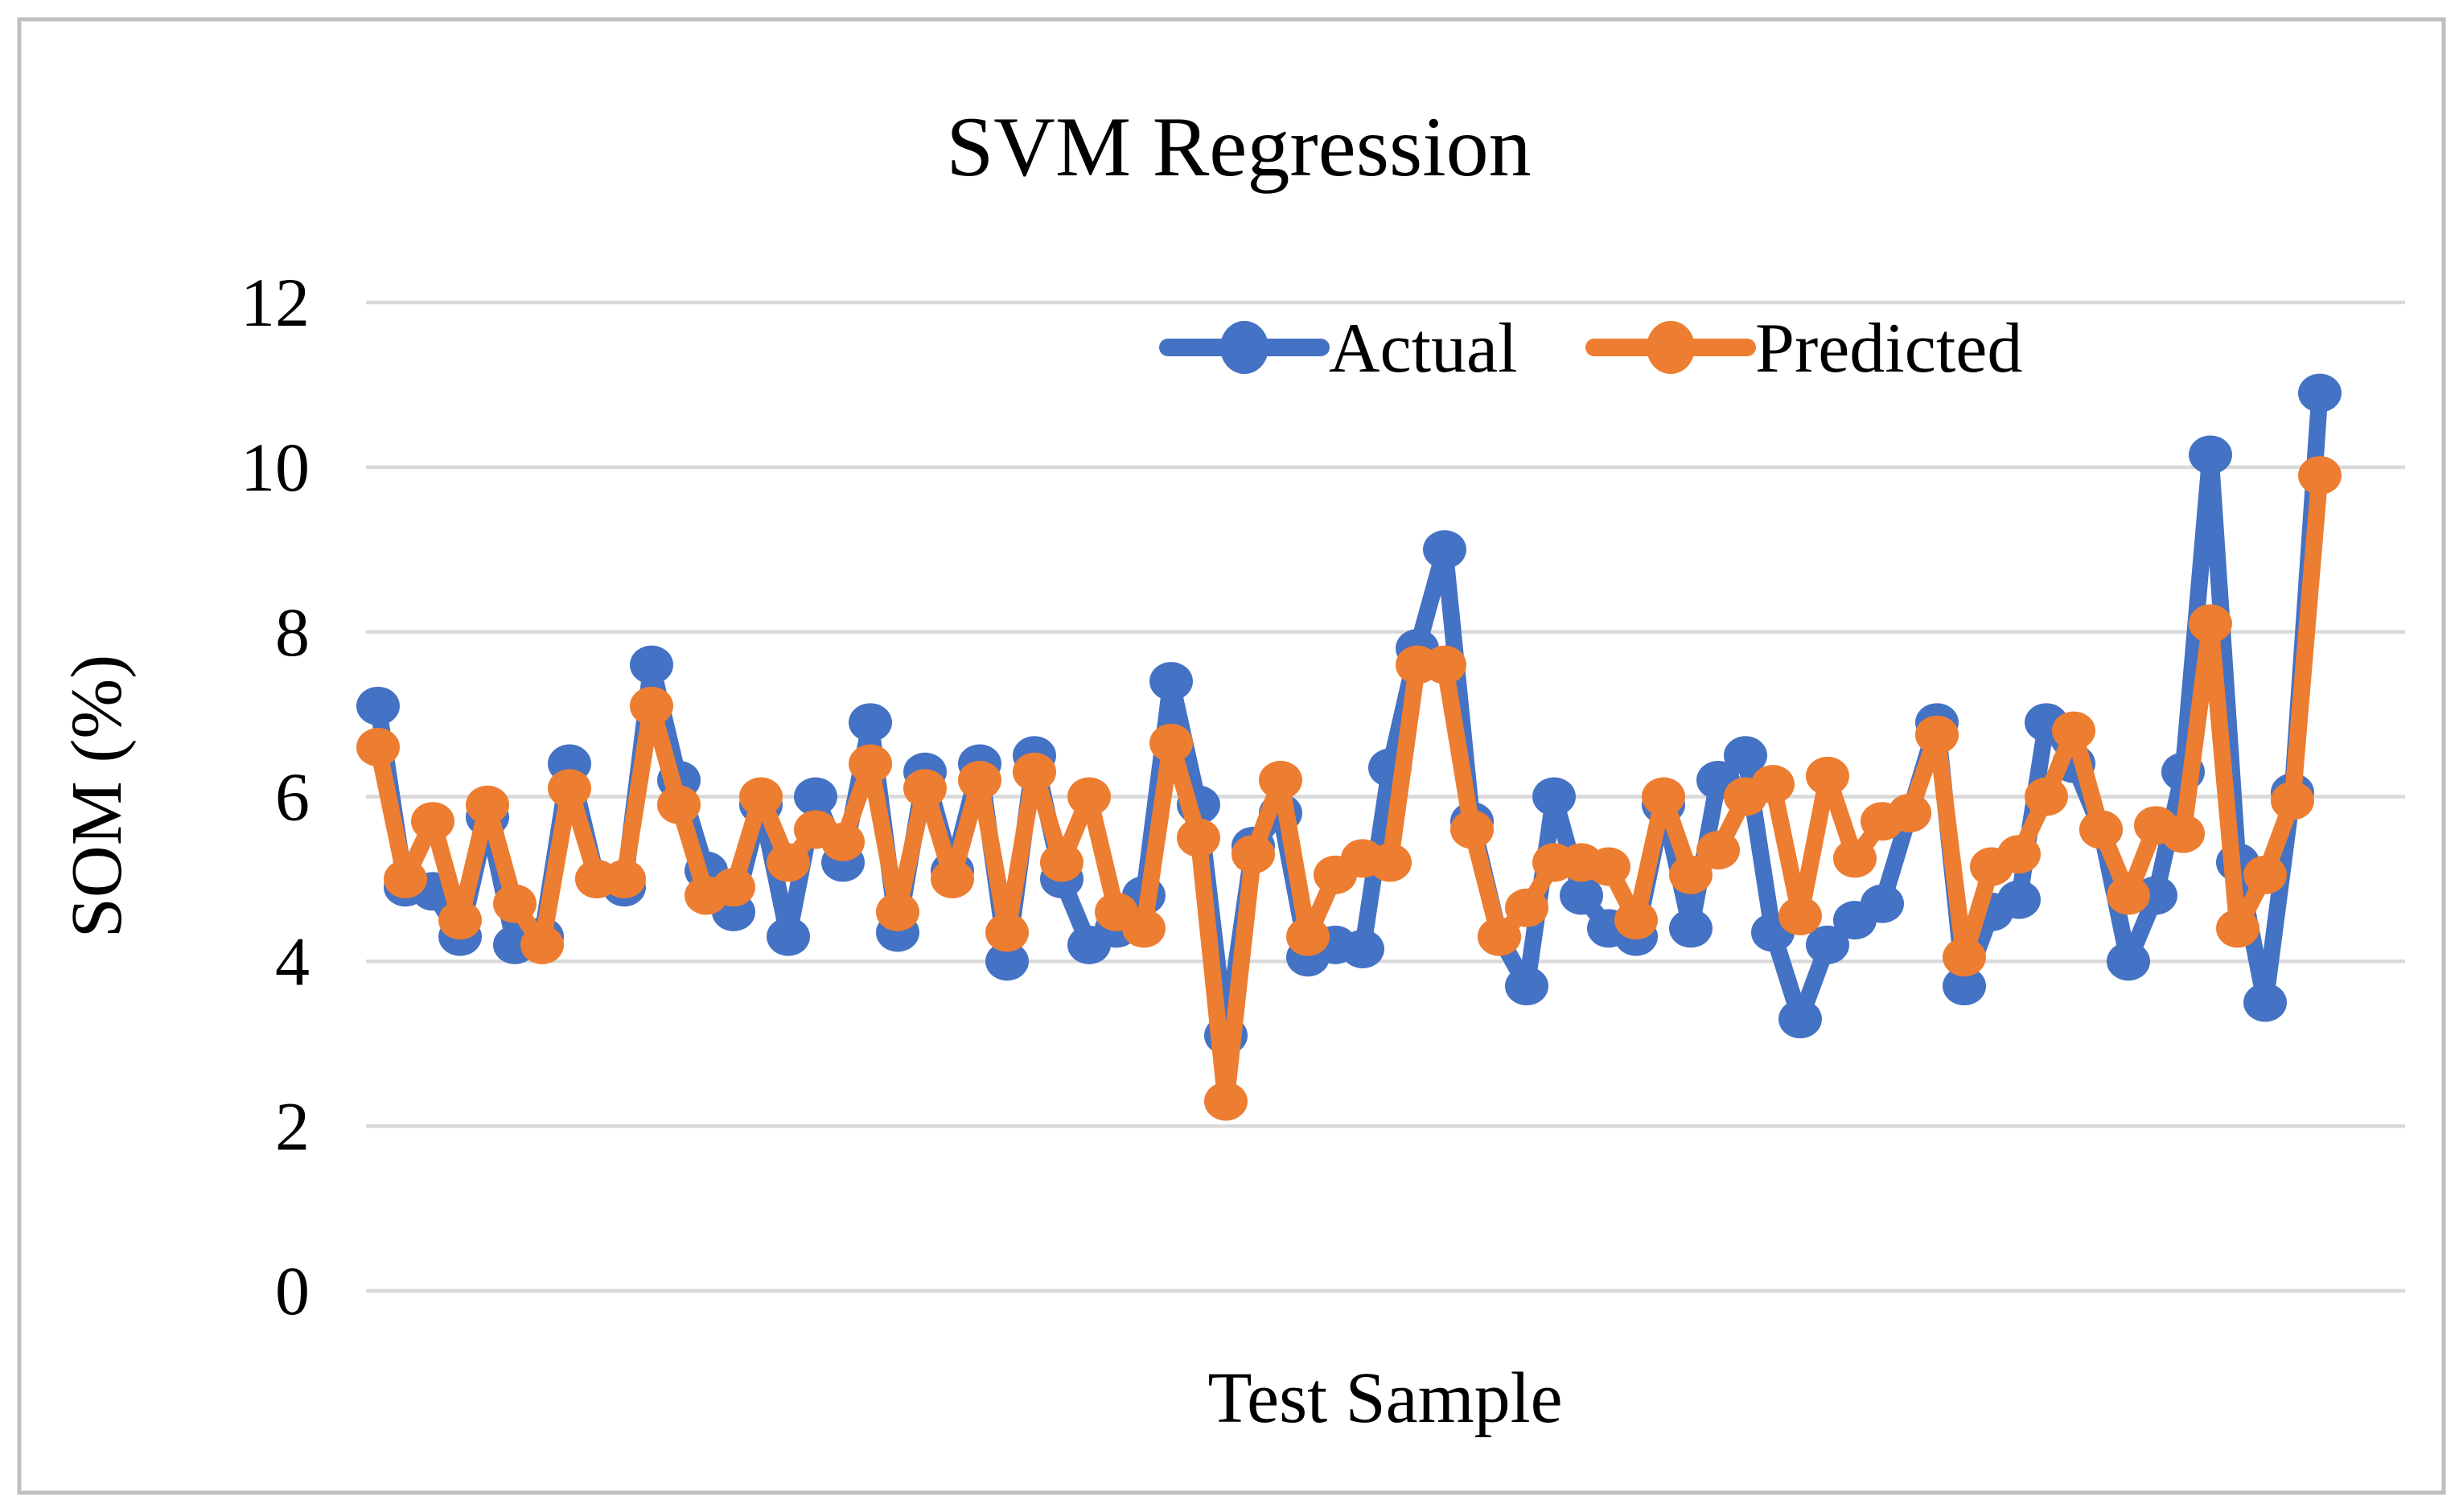 The image size is (2463, 1512). I want to click on y-tick-label: 12, so click(275, 302).